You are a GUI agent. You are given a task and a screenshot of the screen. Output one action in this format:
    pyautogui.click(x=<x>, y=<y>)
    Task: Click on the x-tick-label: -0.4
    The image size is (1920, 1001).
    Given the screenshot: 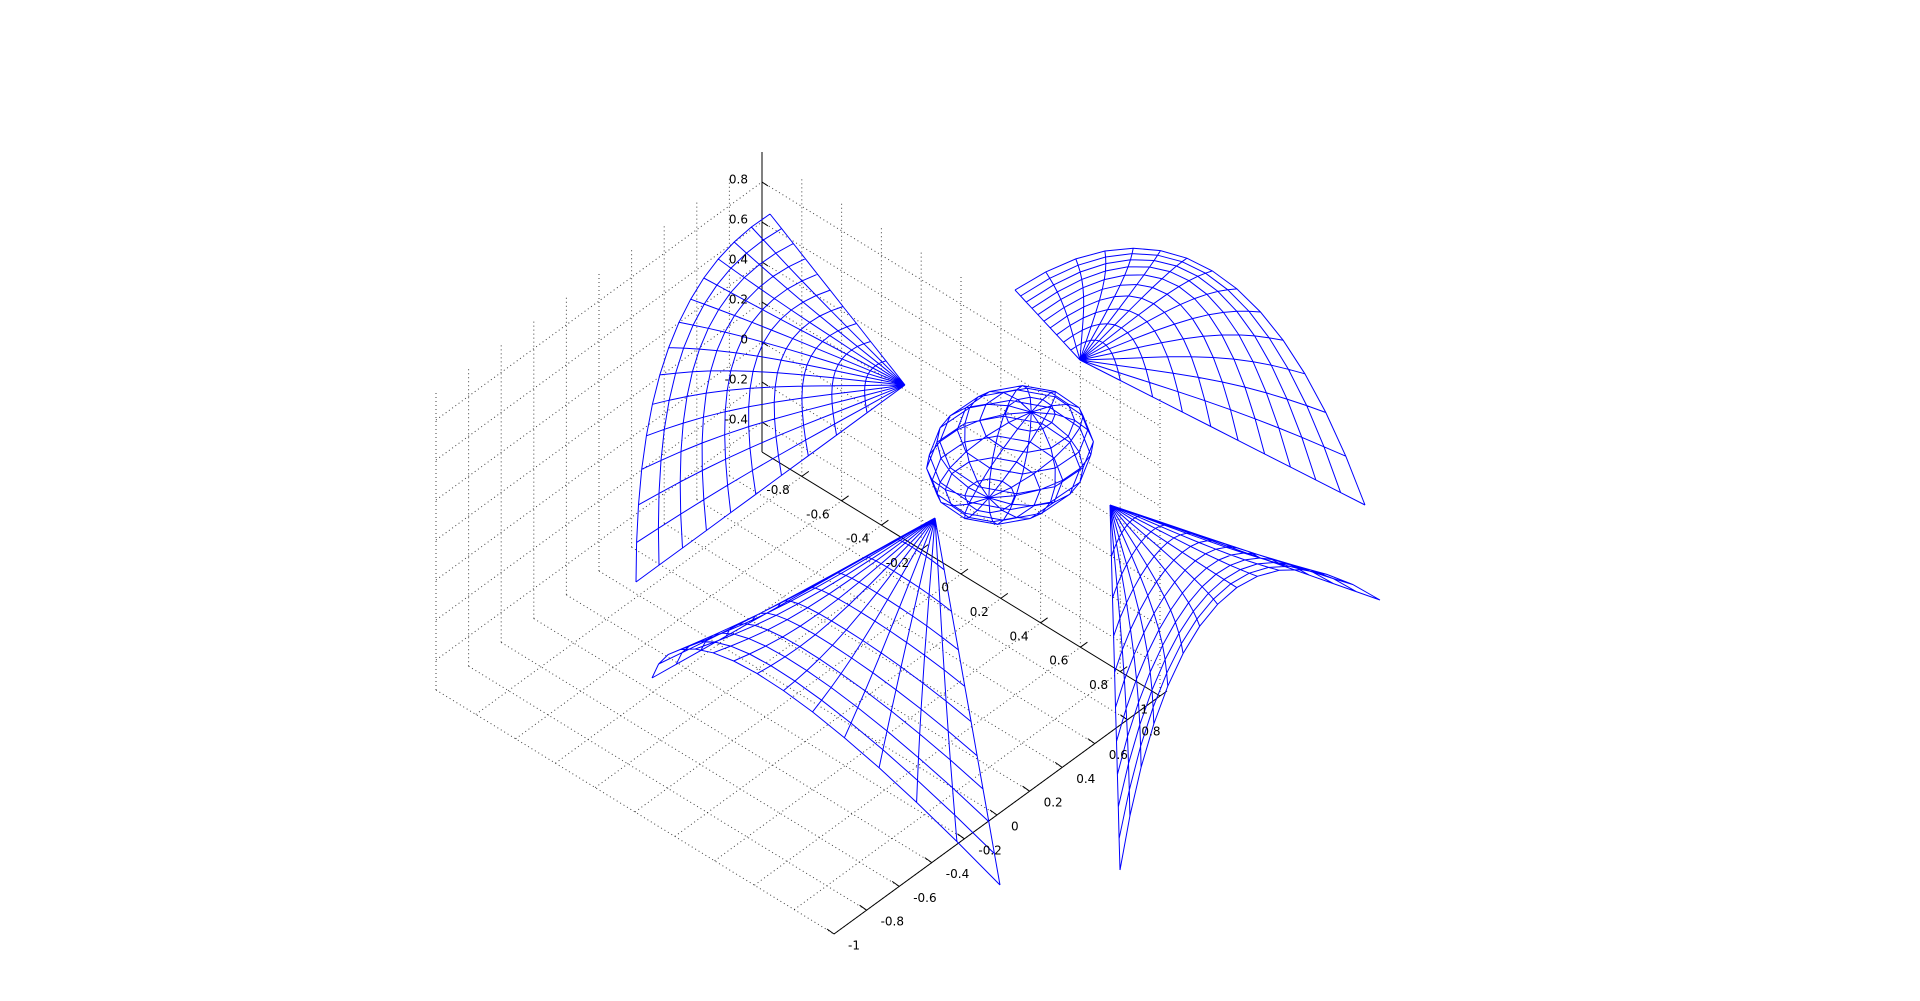 What is the action you would take?
    pyautogui.click(x=857, y=539)
    